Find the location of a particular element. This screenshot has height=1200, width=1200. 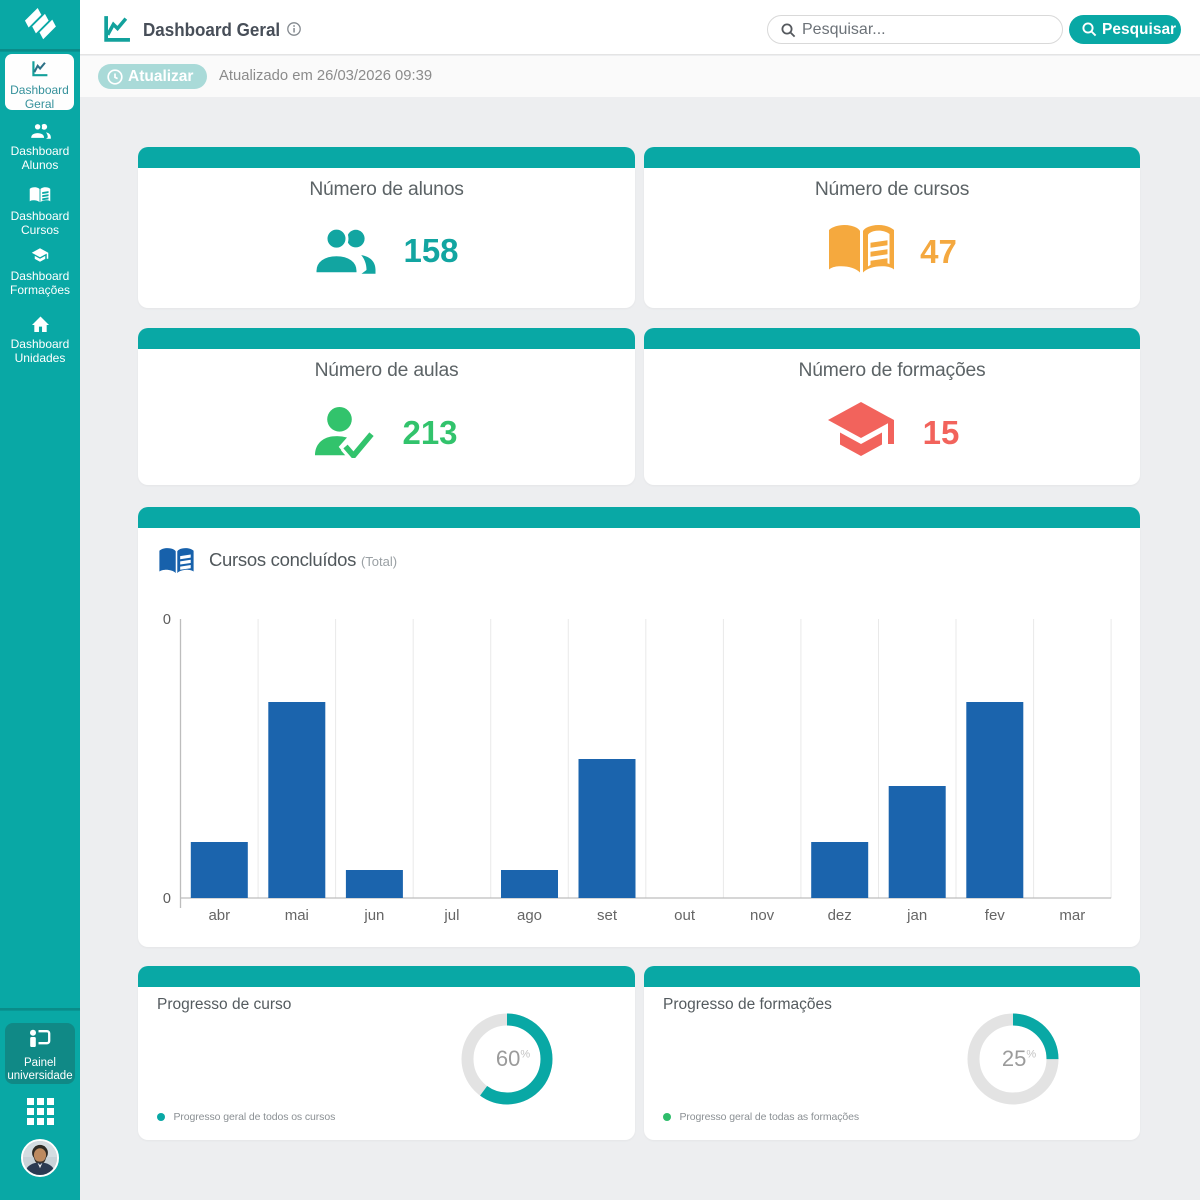

svg-text: out is located at coordinates (685, 915).